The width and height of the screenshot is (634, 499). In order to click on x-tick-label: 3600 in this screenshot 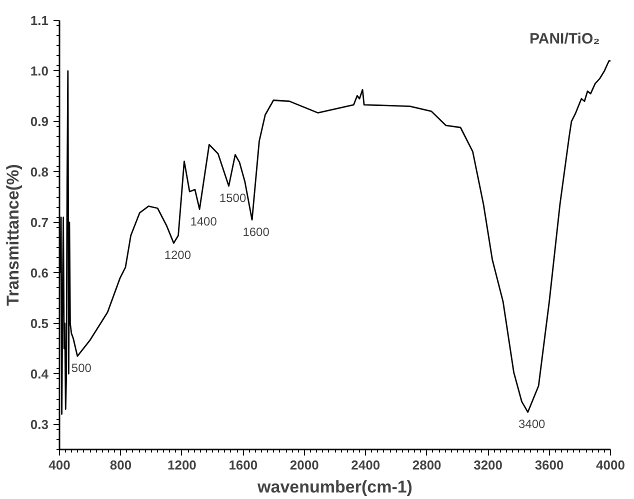, I will do `click(549, 465)`.